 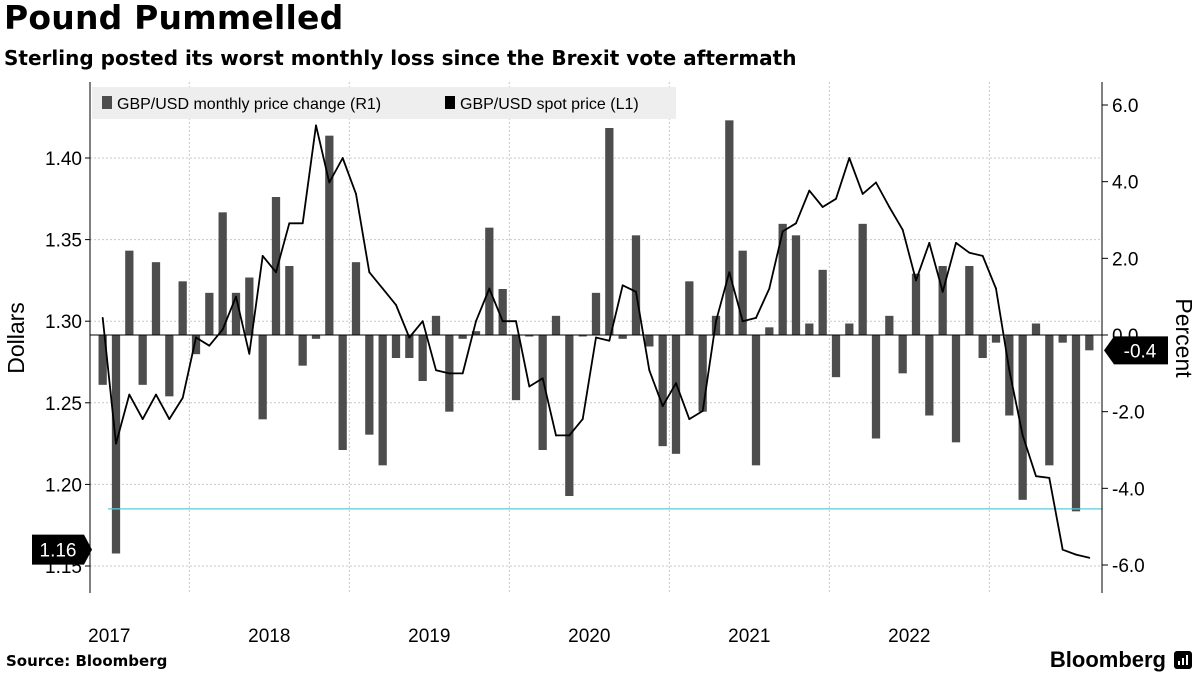 I want to click on right-tick-label: 4.0, so click(x=1125, y=183).